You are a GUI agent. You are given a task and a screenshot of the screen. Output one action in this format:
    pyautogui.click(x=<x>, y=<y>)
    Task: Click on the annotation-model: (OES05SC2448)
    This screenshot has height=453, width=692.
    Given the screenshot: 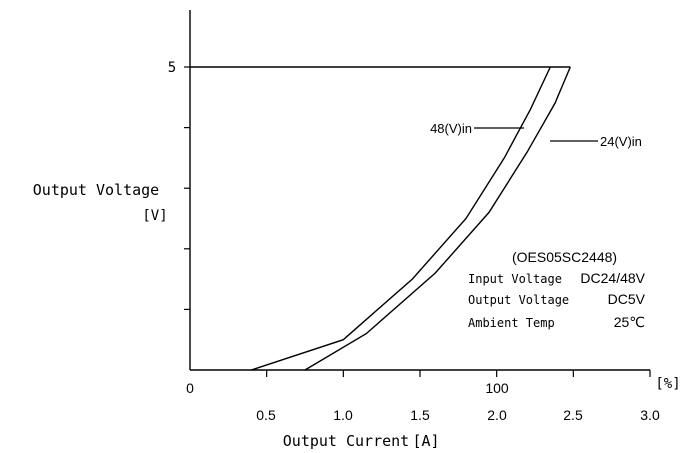 What is the action you would take?
    pyautogui.click(x=564, y=257)
    